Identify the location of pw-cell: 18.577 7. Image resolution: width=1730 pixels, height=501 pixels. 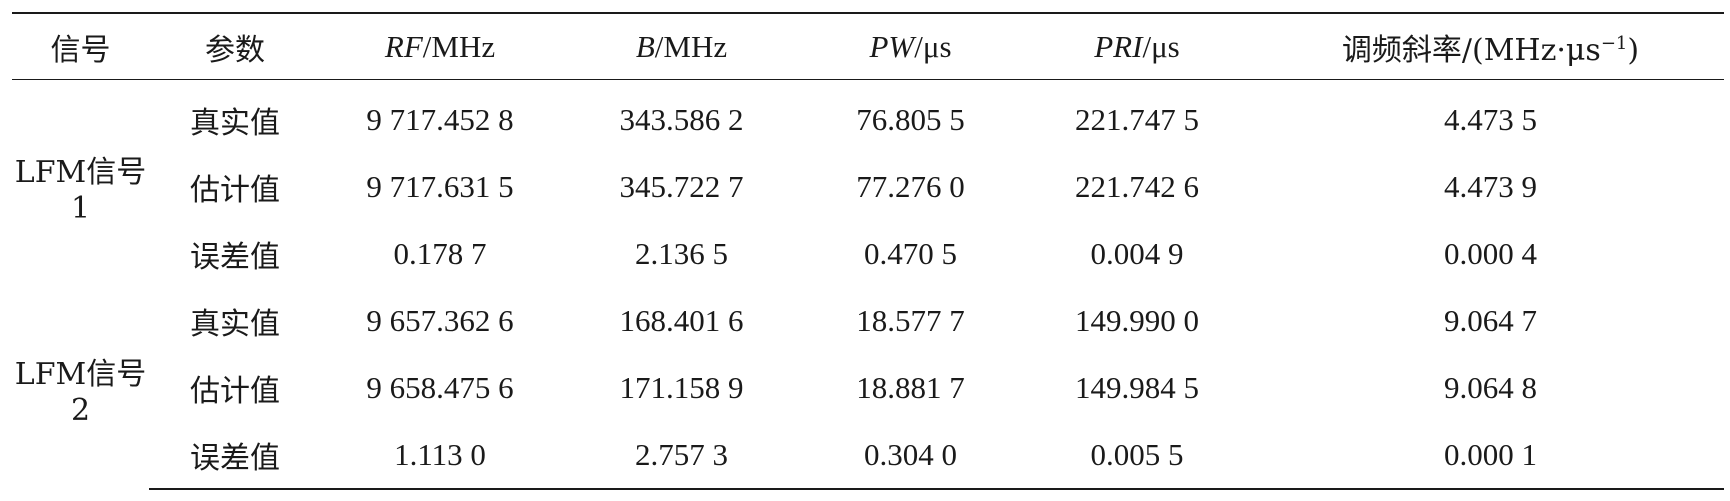
(910, 320).